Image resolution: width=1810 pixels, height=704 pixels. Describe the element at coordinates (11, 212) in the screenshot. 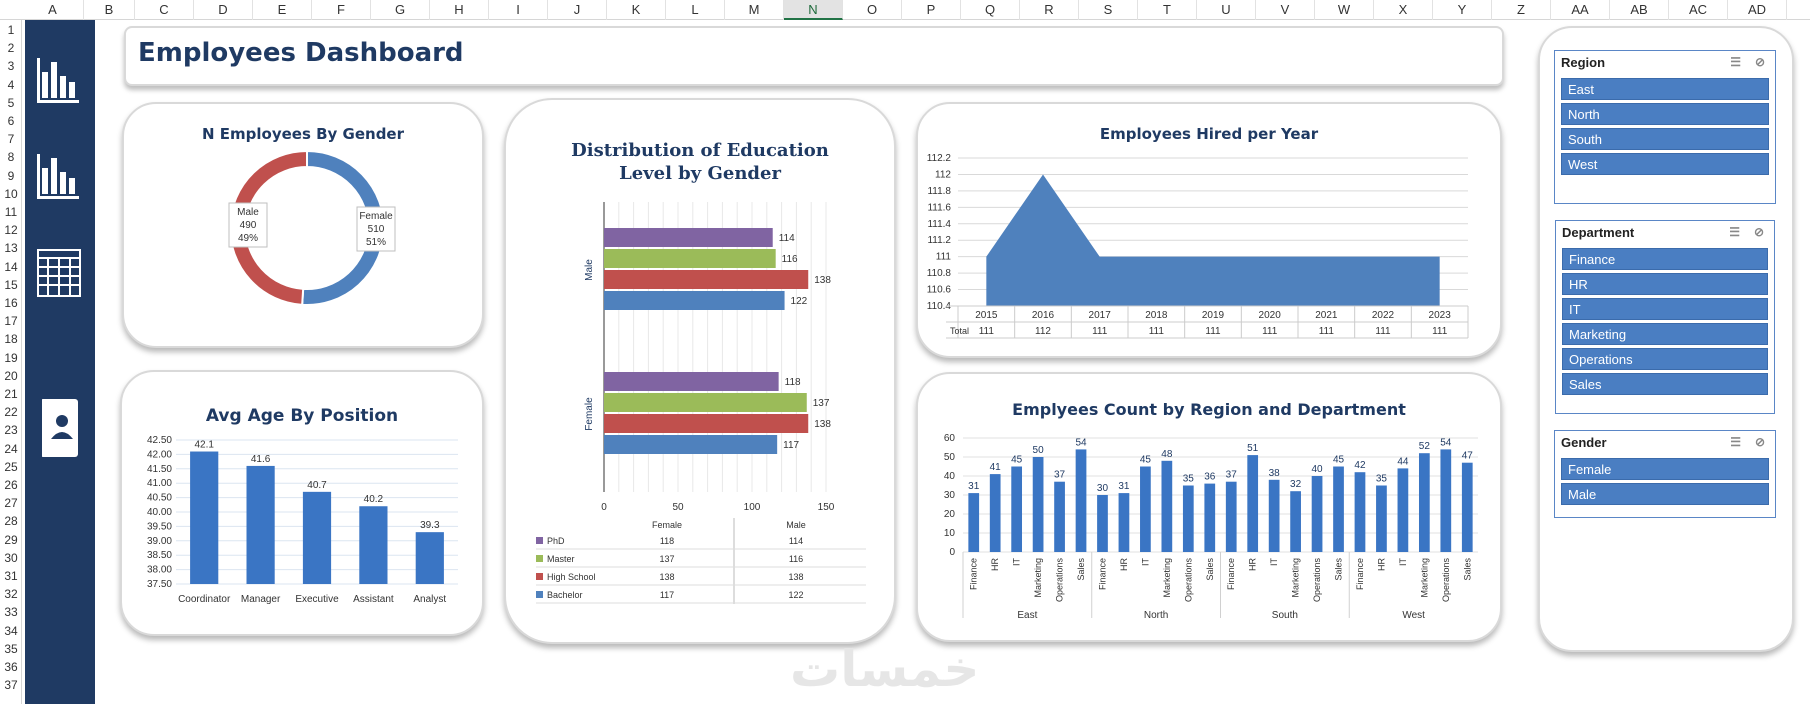

I see `row-header: 11` at that location.